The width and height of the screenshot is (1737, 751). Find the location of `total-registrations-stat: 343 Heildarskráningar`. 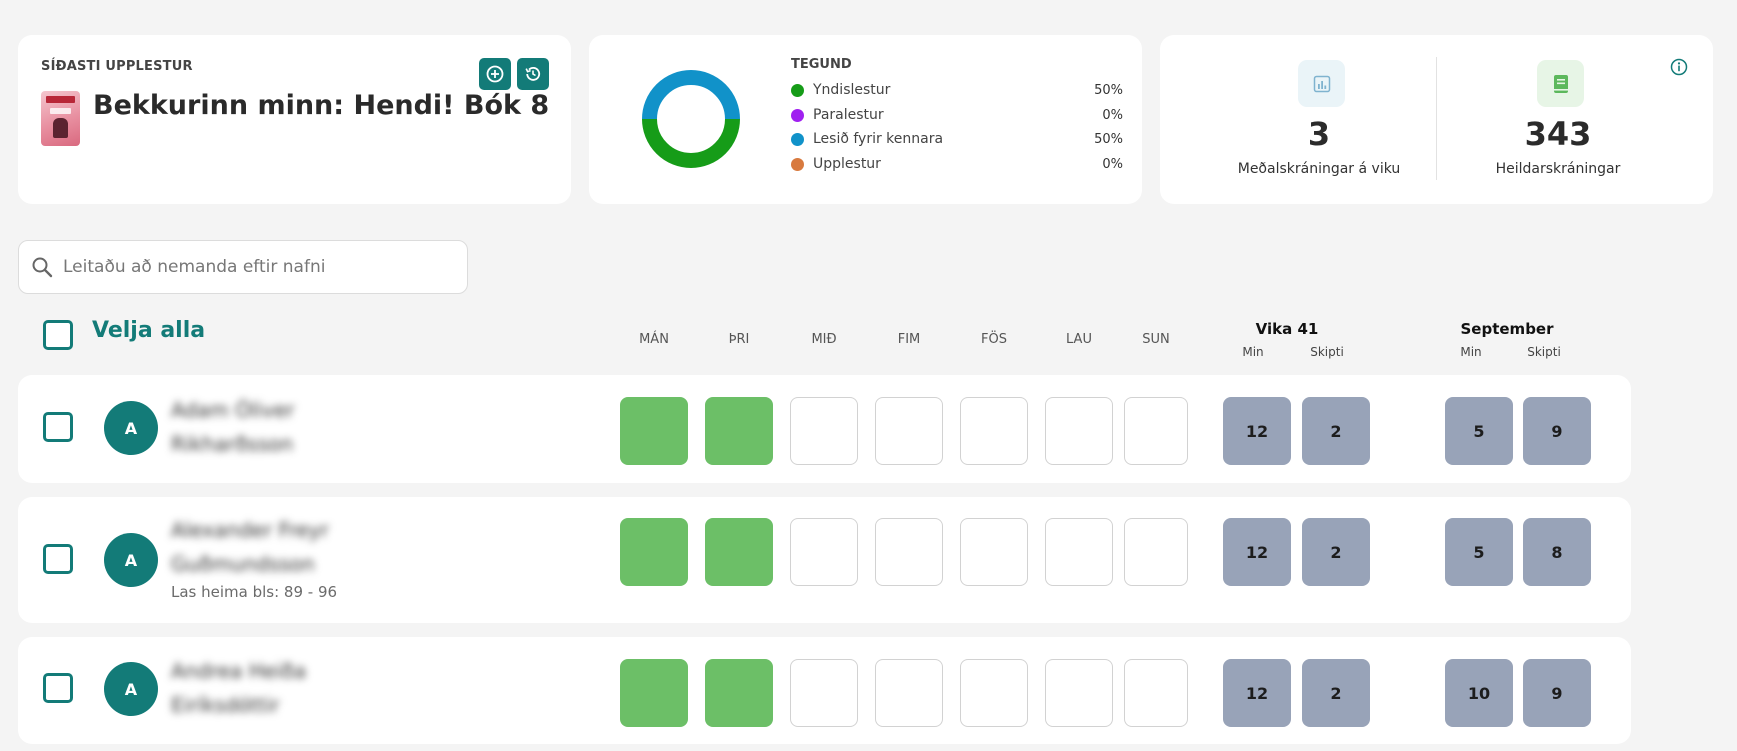

total-registrations-stat: 343 Heildarskráningar is located at coordinates (1558, 119).